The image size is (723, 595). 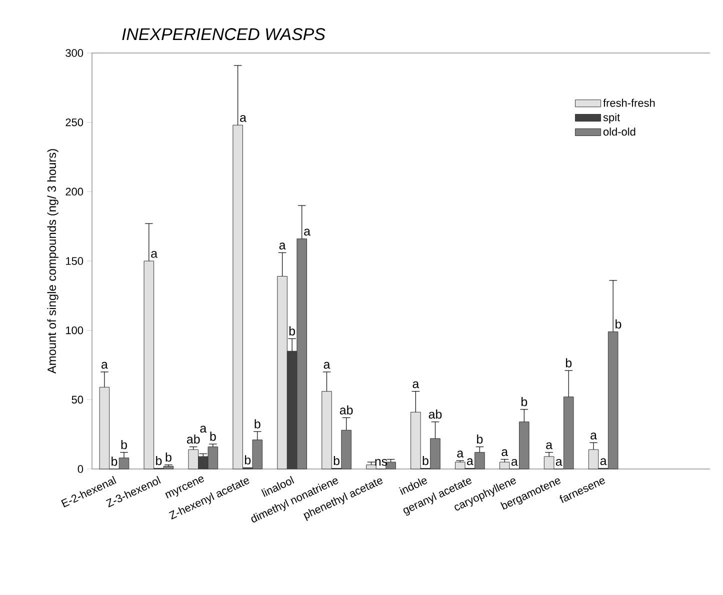 What do you see at coordinates (52, 261) in the screenshot?
I see `y-axis-title: Amount of single compounds (ng/ 3 hours)` at bounding box center [52, 261].